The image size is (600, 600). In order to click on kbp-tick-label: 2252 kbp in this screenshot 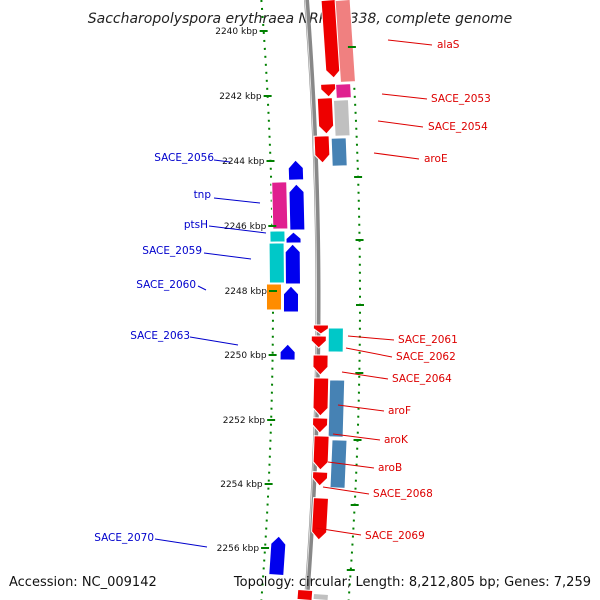, I will do `click(244, 421)`.